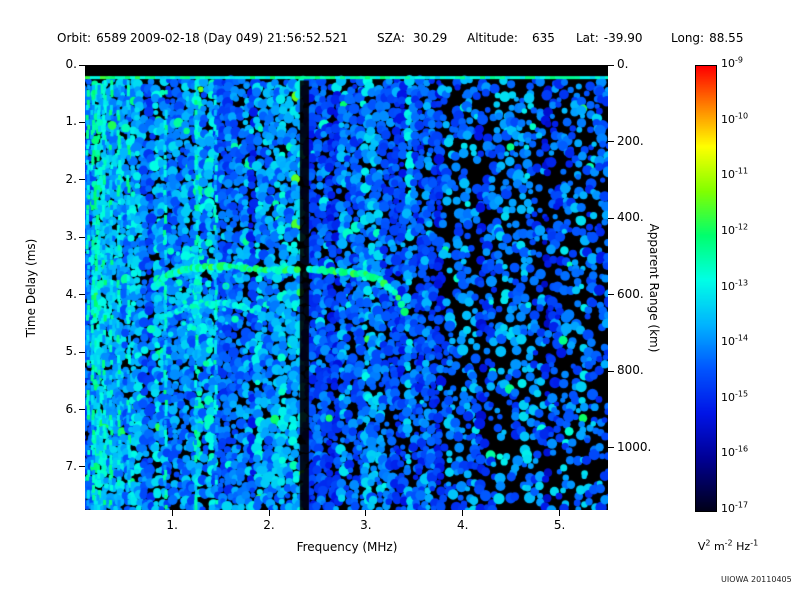  Describe the element at coordinates (391, 38) in the screenshot. I see `sza-label: SZA:` at that location.